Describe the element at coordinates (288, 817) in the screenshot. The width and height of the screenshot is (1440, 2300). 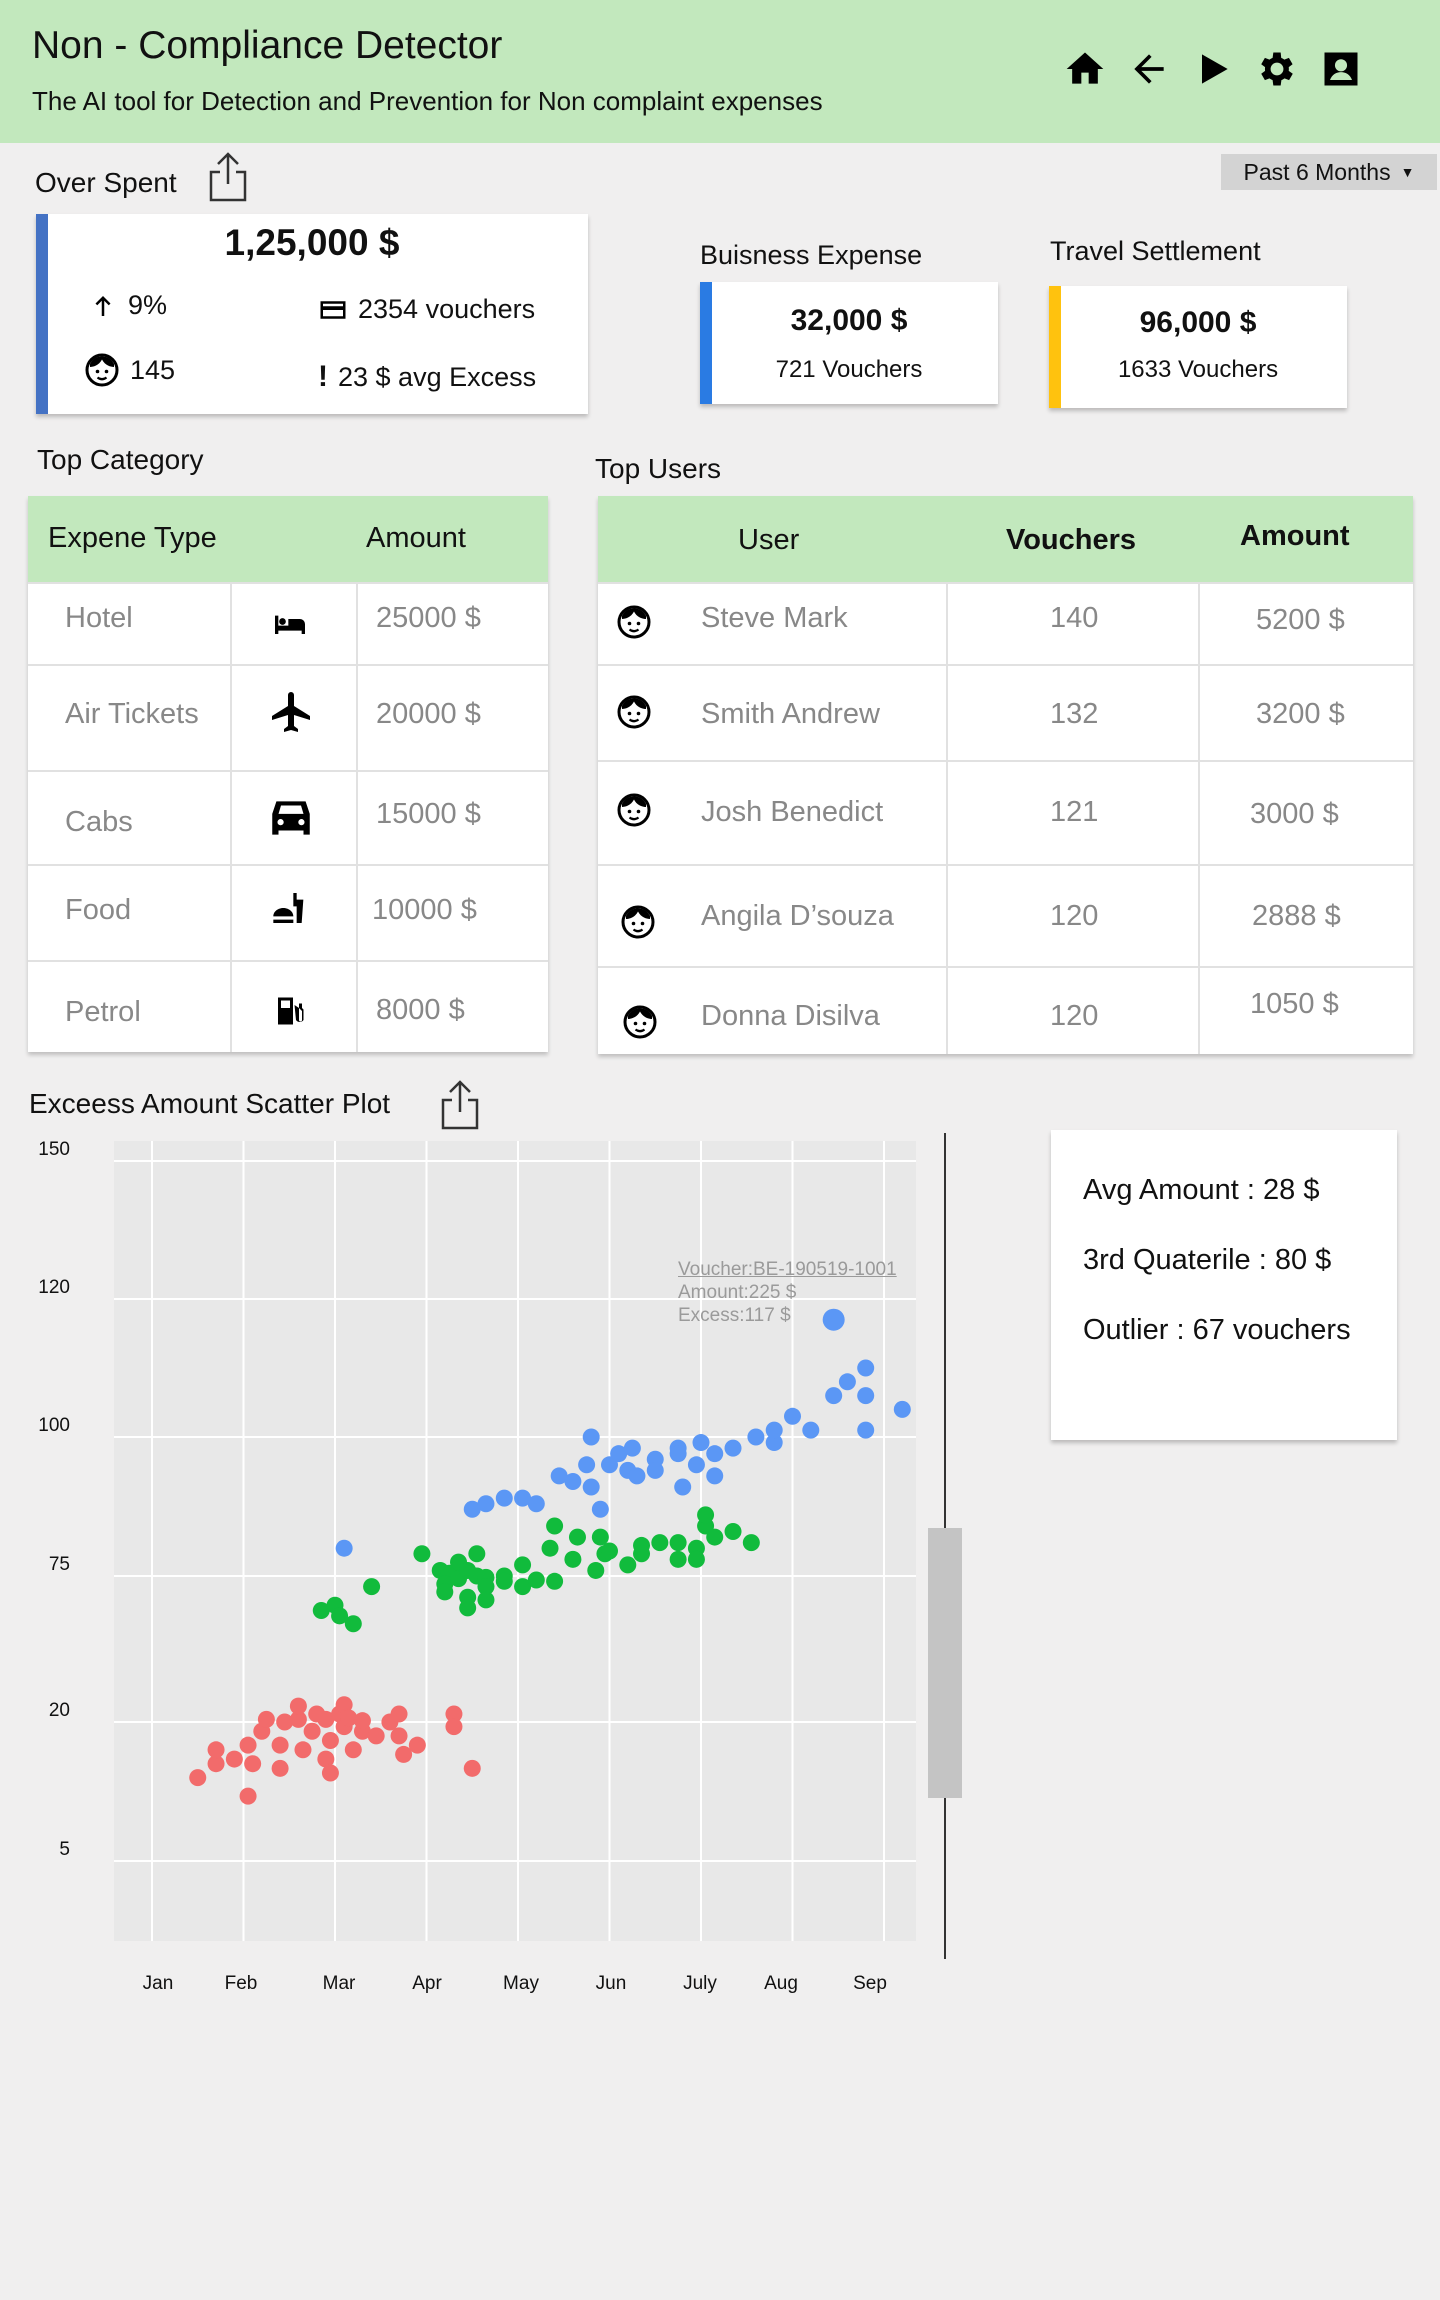
I see `table-row: Cabs 15000 $` at that location.